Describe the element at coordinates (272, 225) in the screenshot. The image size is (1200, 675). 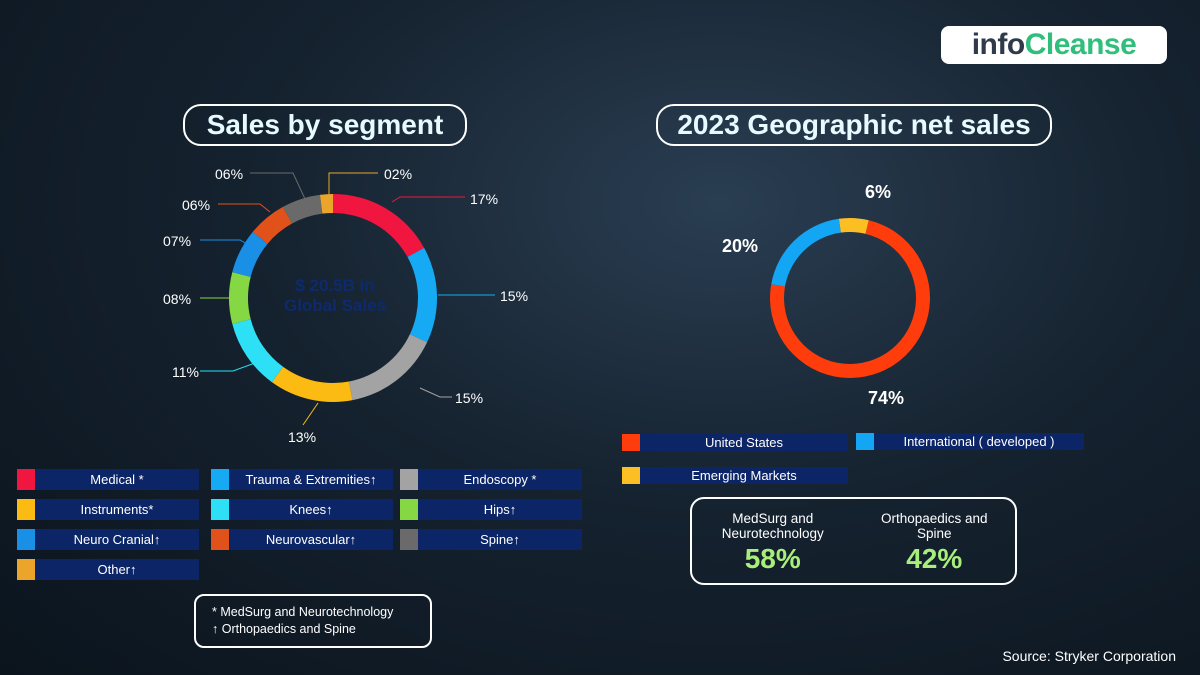
I see `slice-neurovascular` at that location.